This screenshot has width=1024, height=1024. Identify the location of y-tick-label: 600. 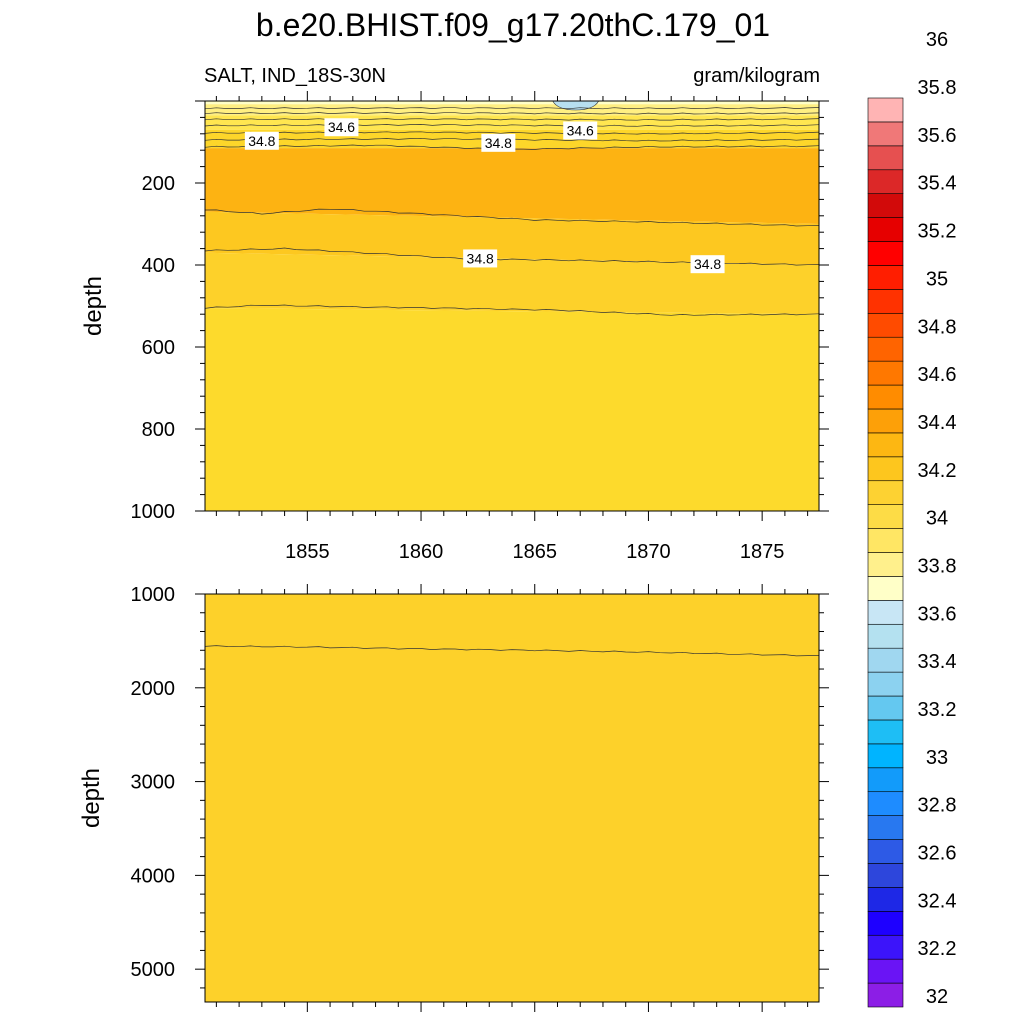
(158, 348).